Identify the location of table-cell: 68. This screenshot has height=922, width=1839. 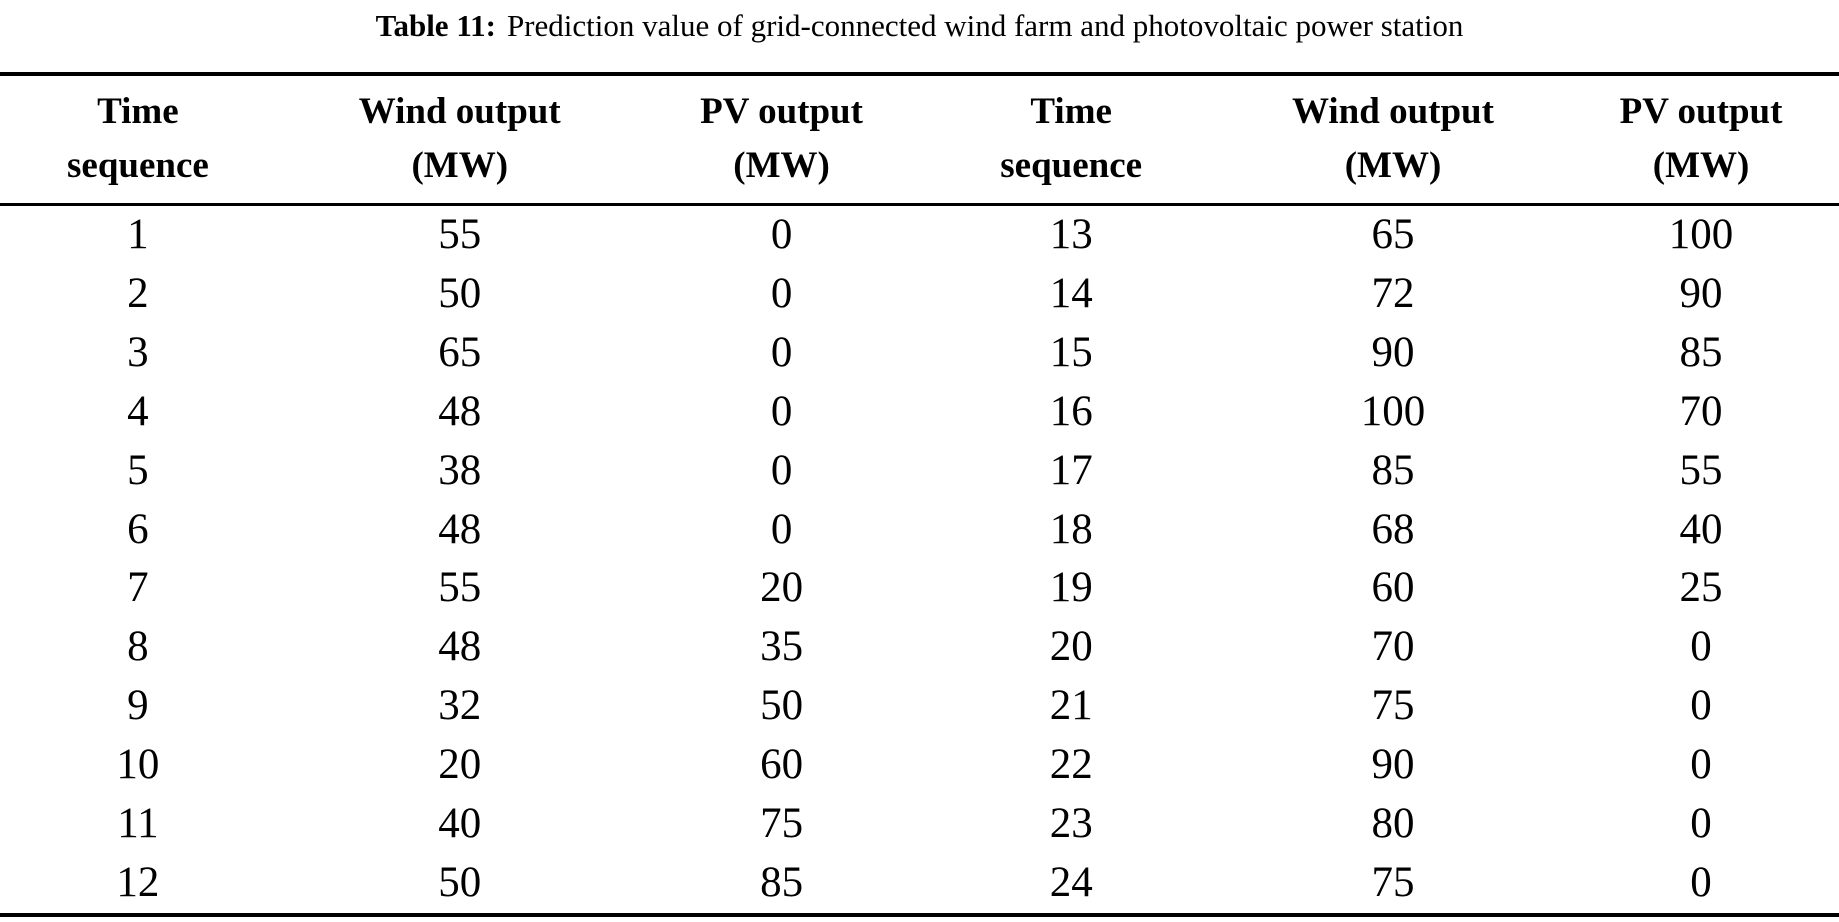
(1393, 529).